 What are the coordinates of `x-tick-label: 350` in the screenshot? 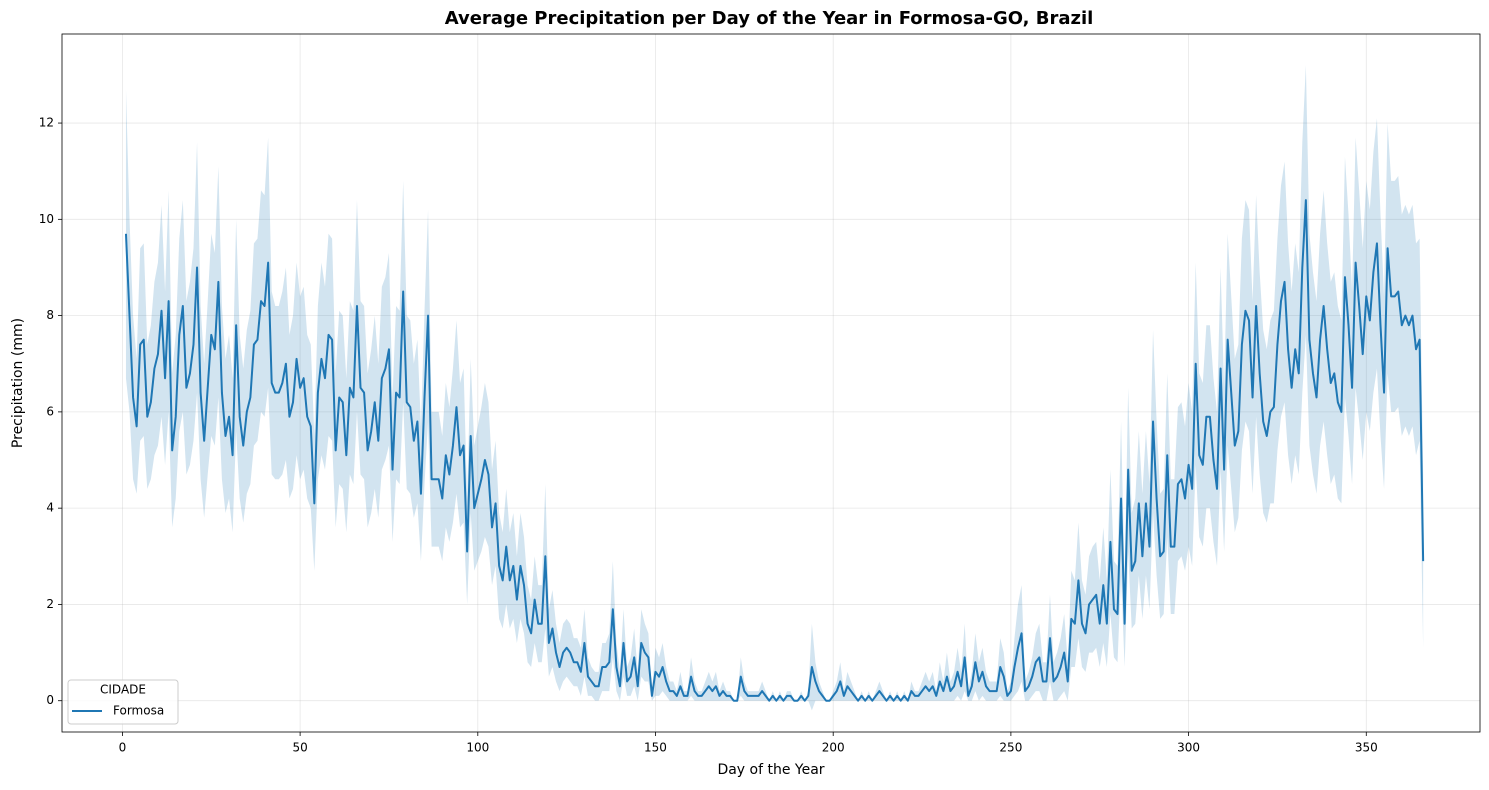 It's located at (1366, 748).